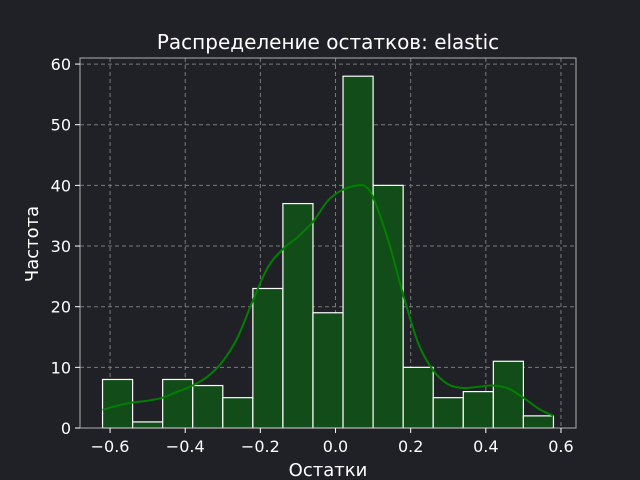 Image resolution: width=640 pixels, height=480 pixels. I want to click on x-tick-label: −0.2, so click(260, 446).